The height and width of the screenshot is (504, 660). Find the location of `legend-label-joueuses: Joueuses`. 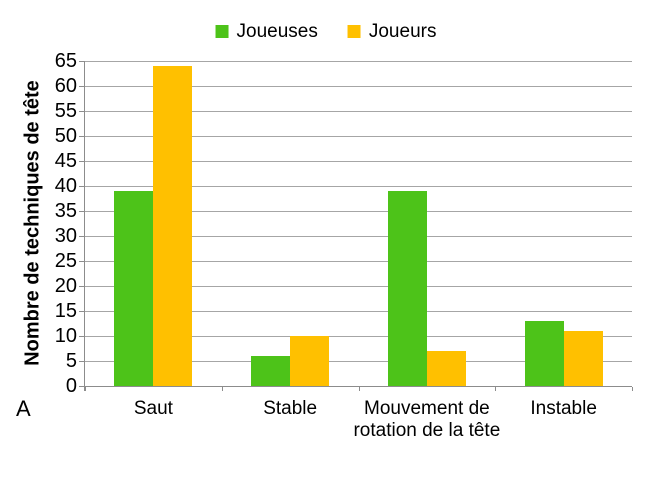

legend-label-joueuses: Joueuses is located at coordinates (277, 31).